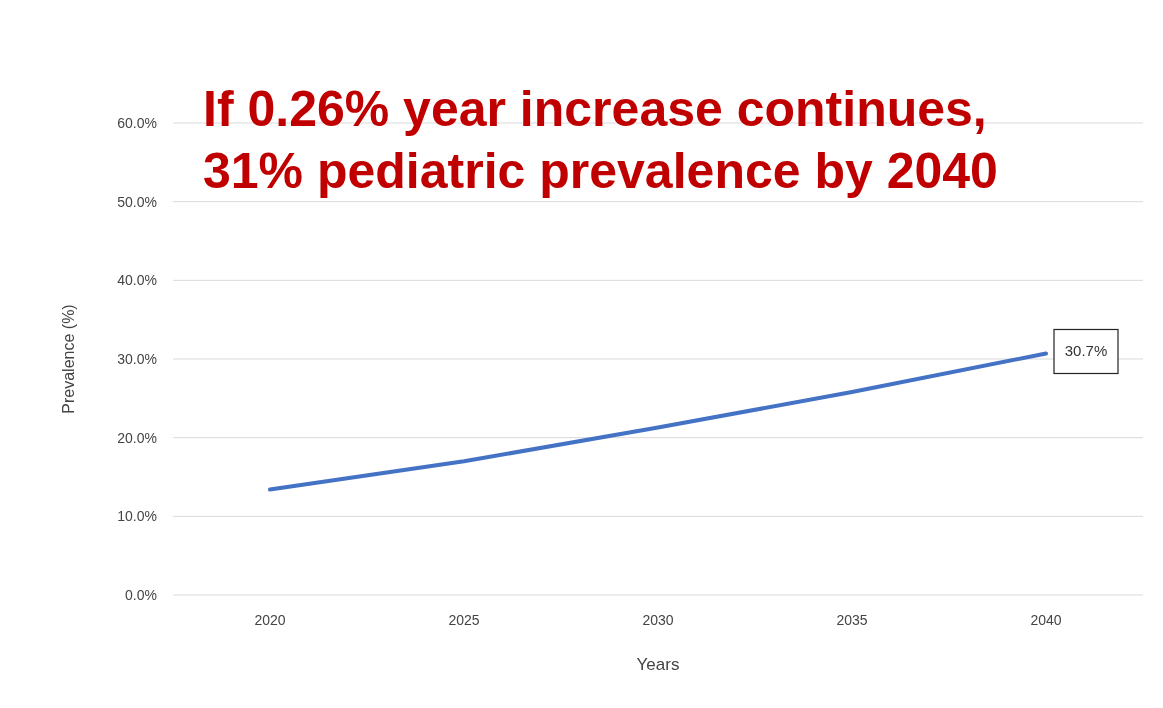 Image resolution: width=1163 pixels, height=708 pixels. I want to click on y-tick-label: 40.0%, so click(137, 280).